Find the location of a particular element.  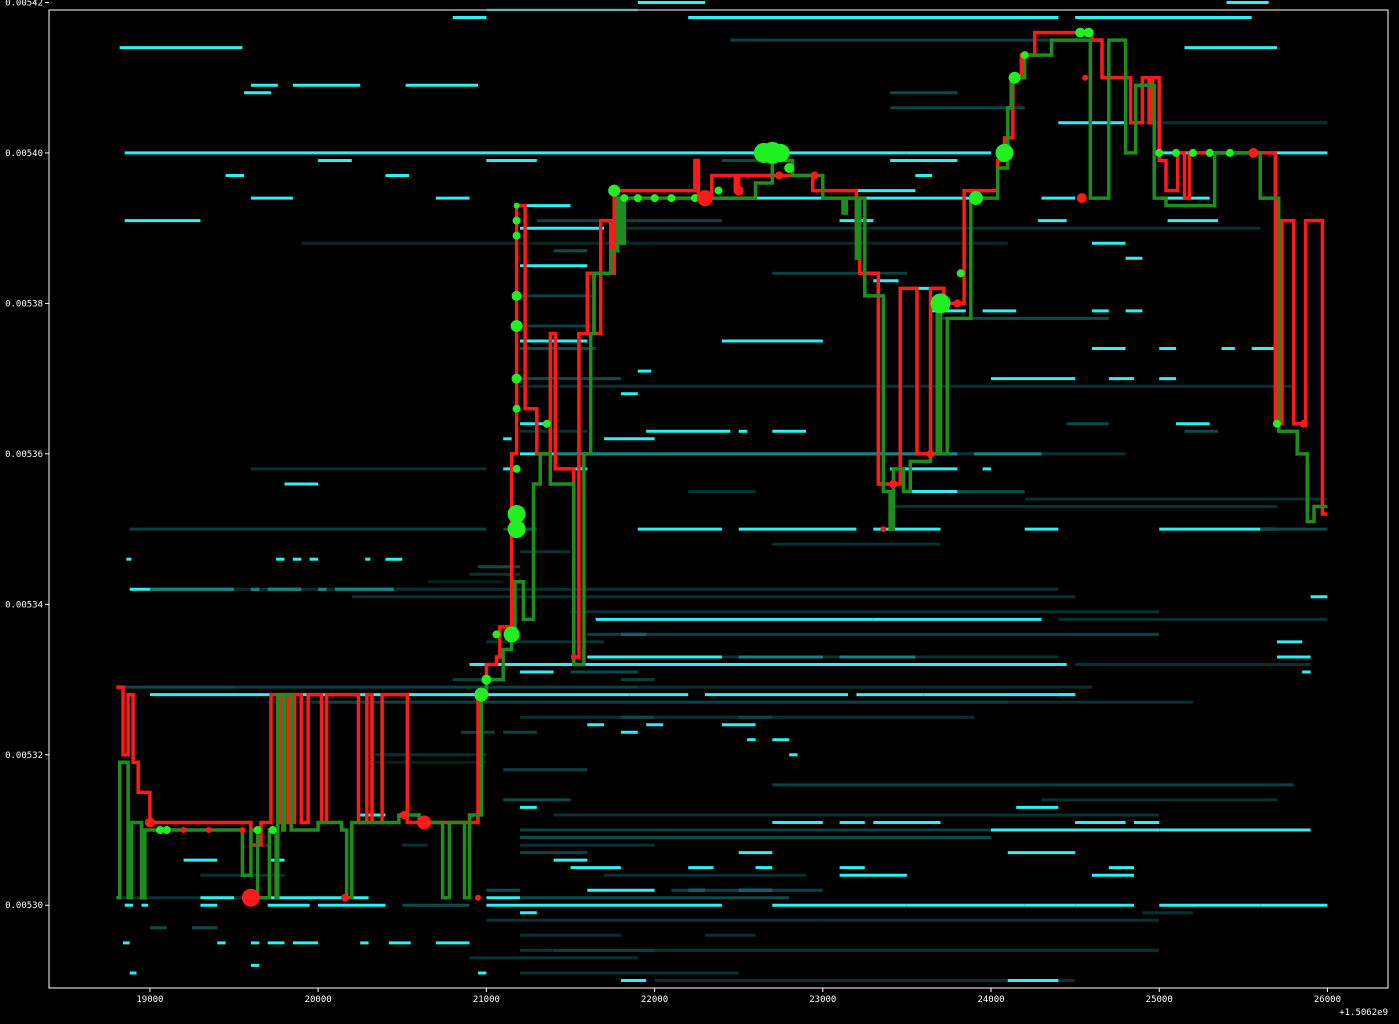

x-offset-label: +1.5062e9 is located at coordinates (1363, 1013).